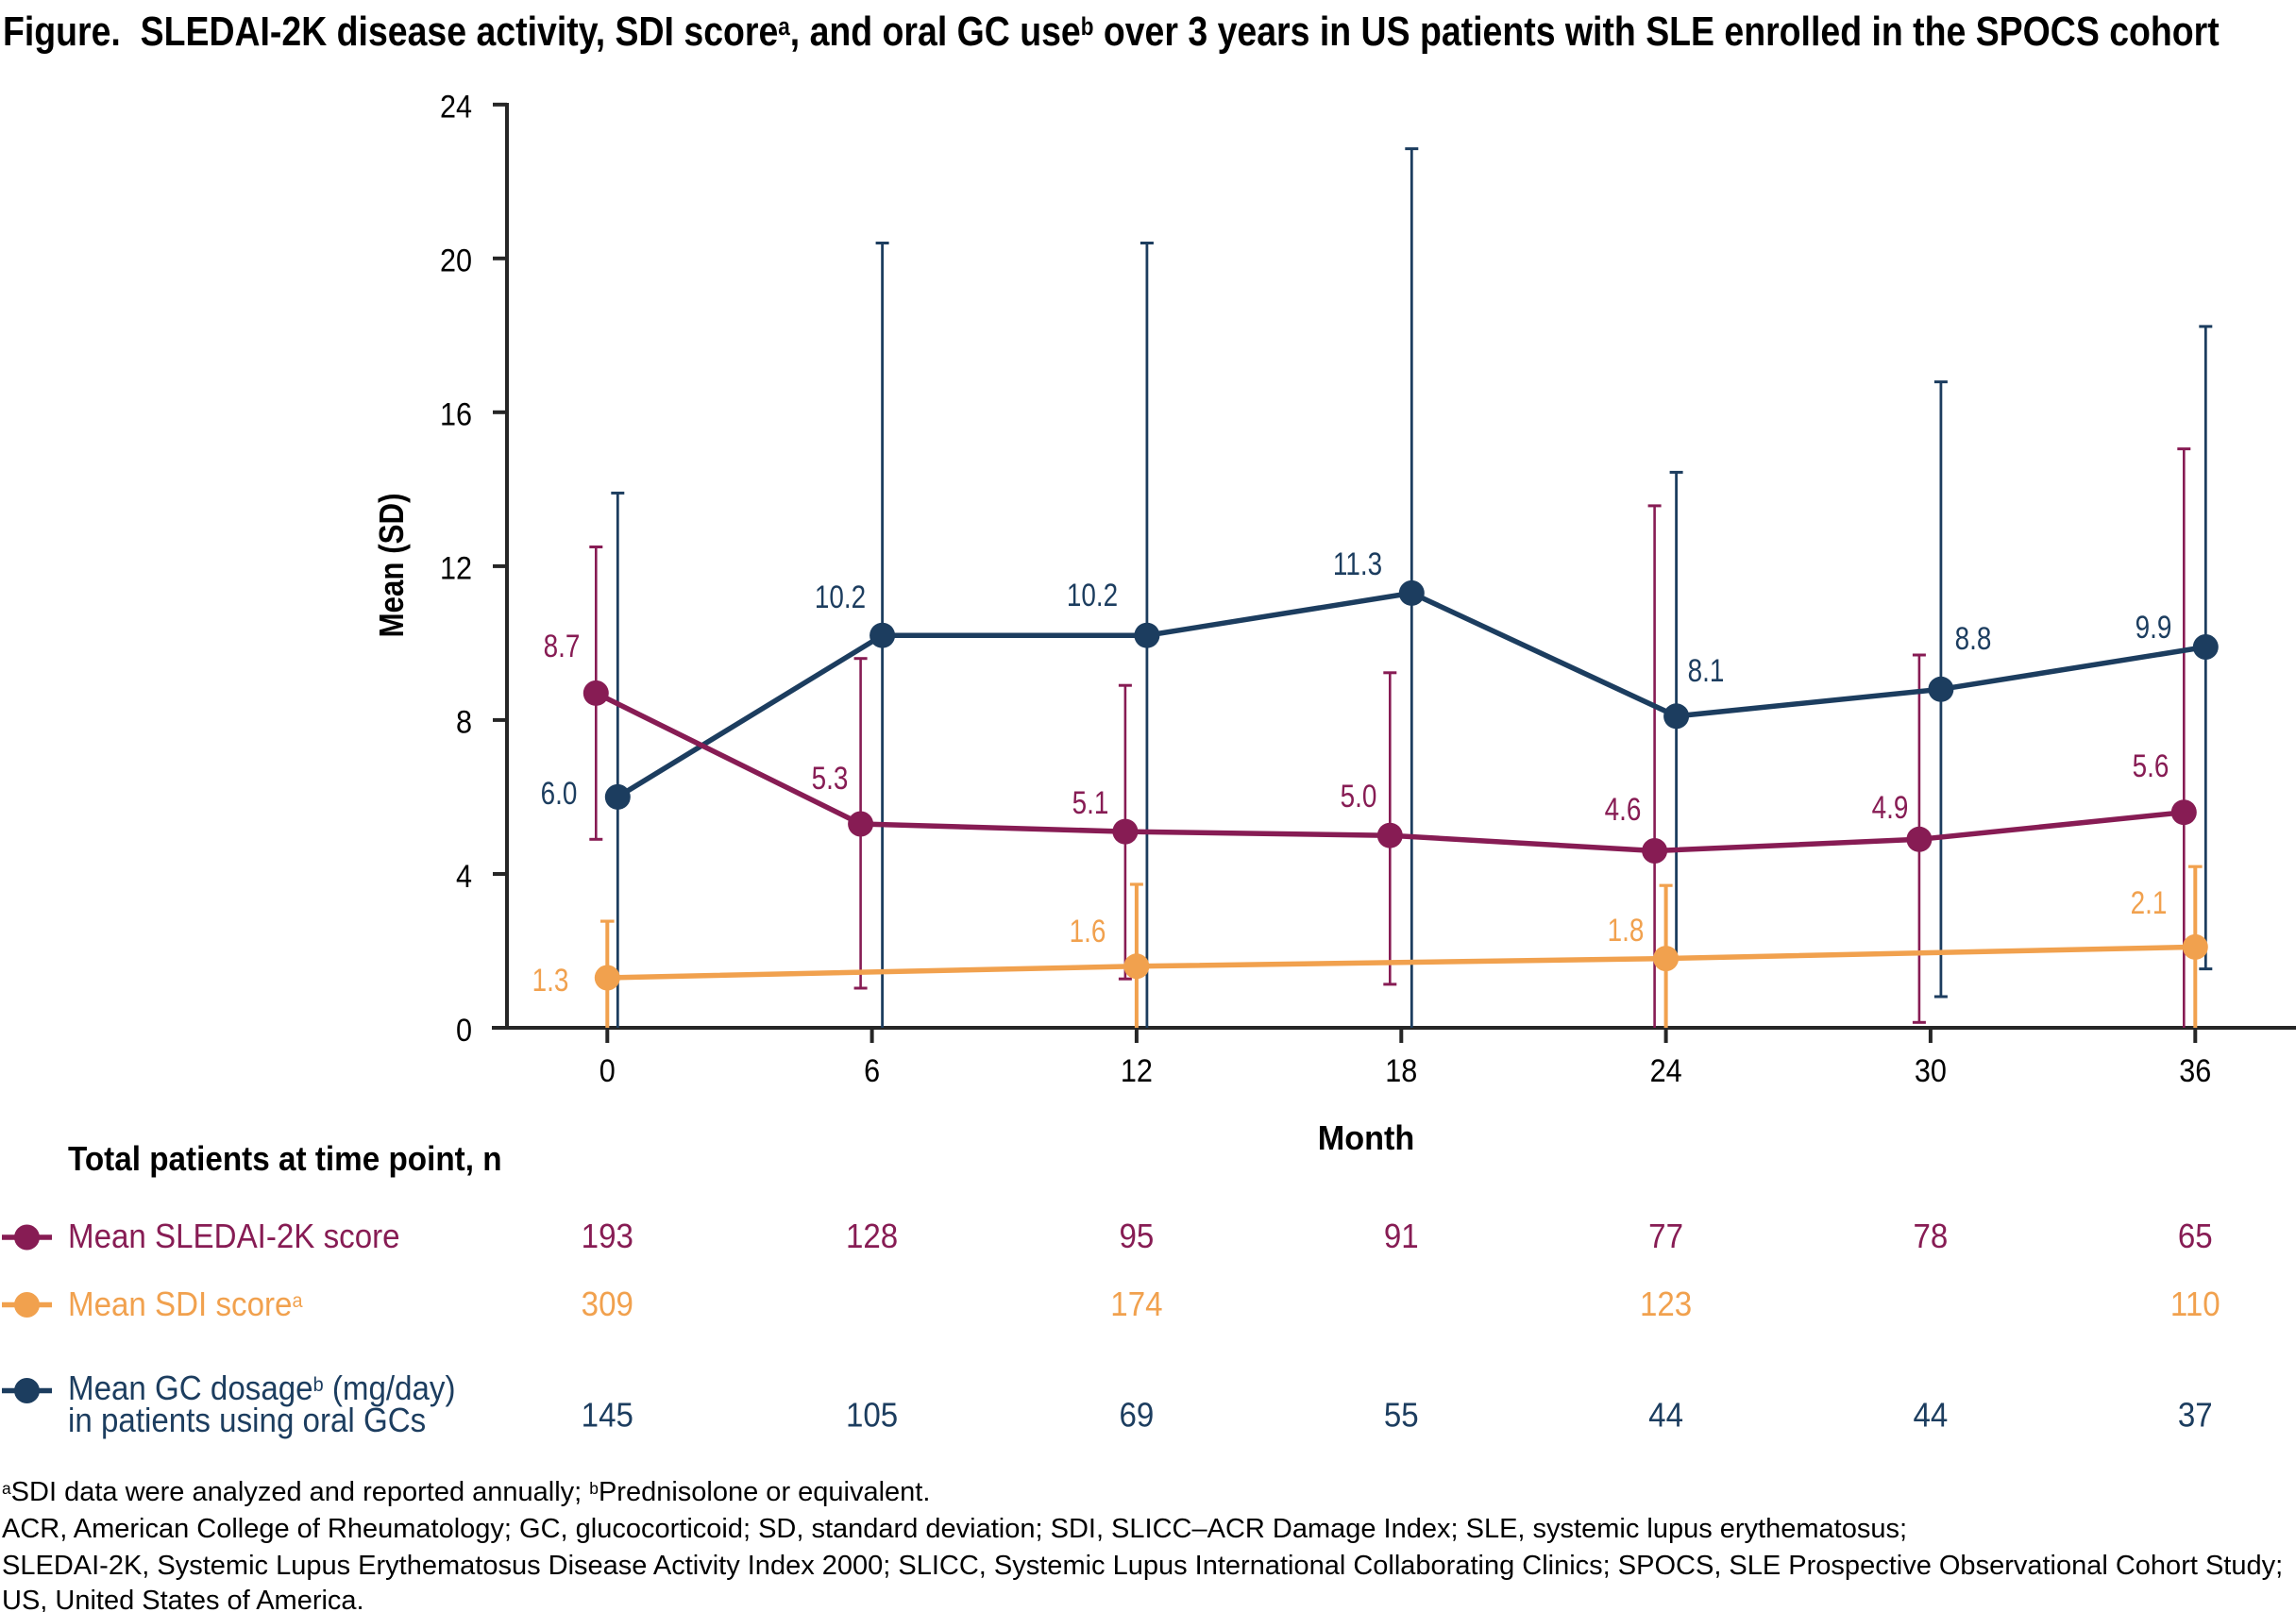  Describe the element at coordinates (1136, 1416) in the screenshot. I see `svg-text: 69` at that location.